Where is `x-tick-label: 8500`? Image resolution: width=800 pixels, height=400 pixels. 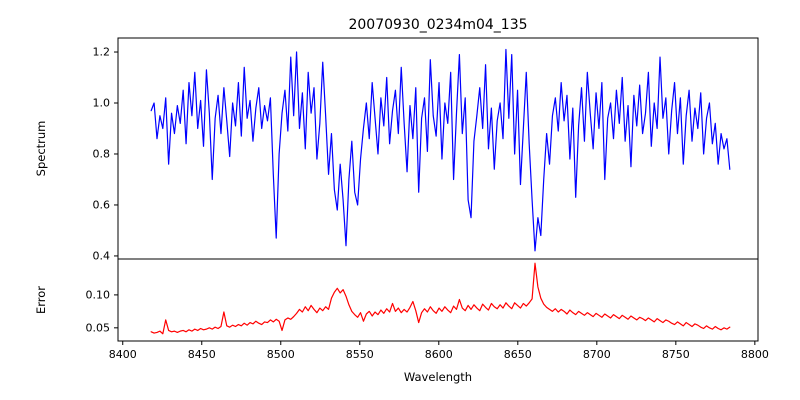
x-tick-label: 8500 is located at coordinates (281, 354).